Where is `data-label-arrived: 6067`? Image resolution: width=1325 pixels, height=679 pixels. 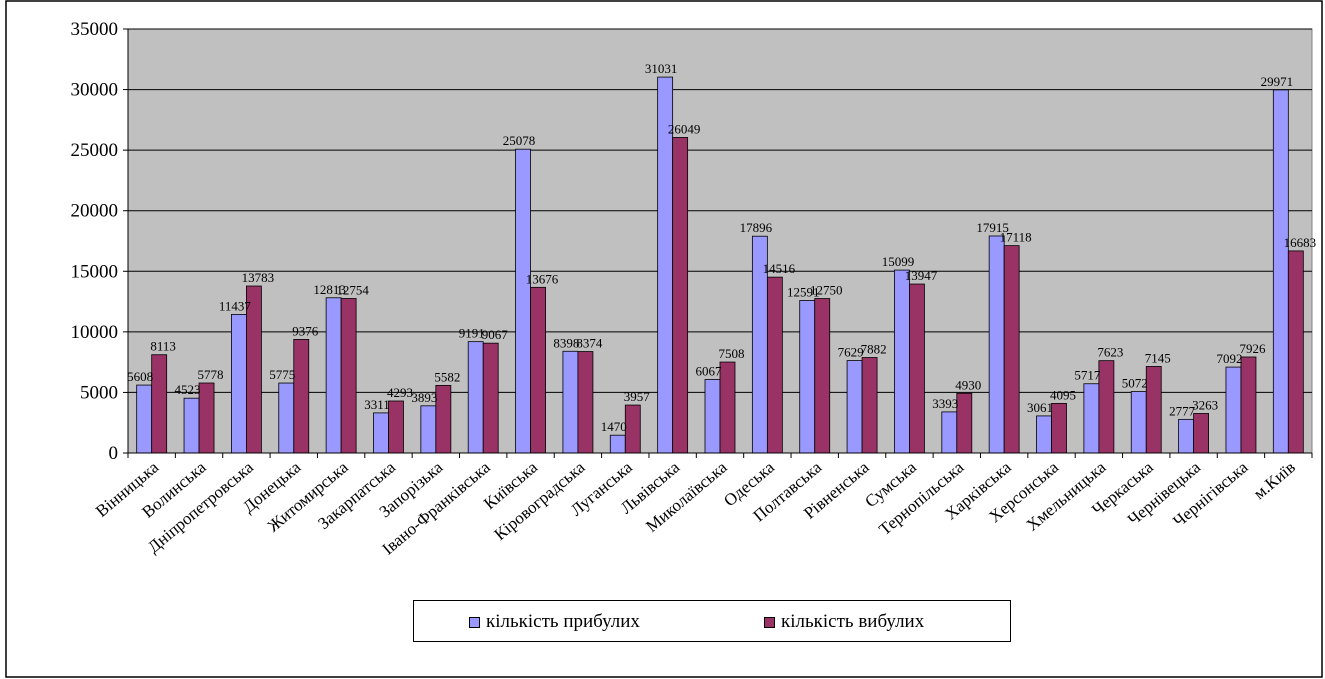 data-label-arrived: 6067 is located at coordinates (709, 371).